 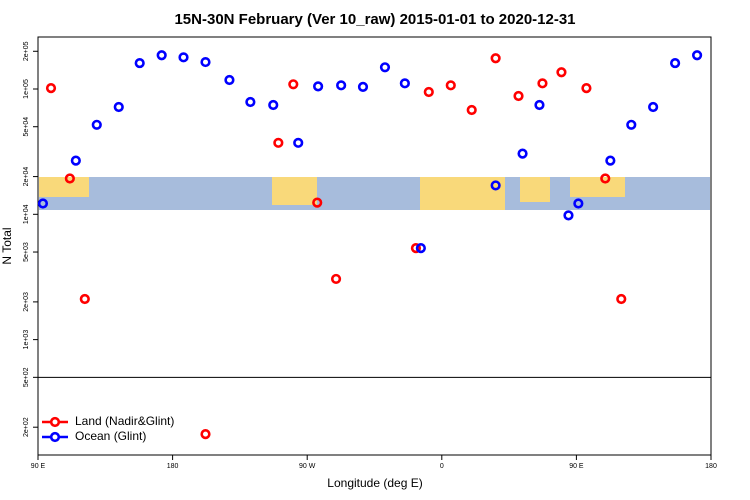 I want to click on legend-label: Ocean (Glint), so click(x=110, y=436).